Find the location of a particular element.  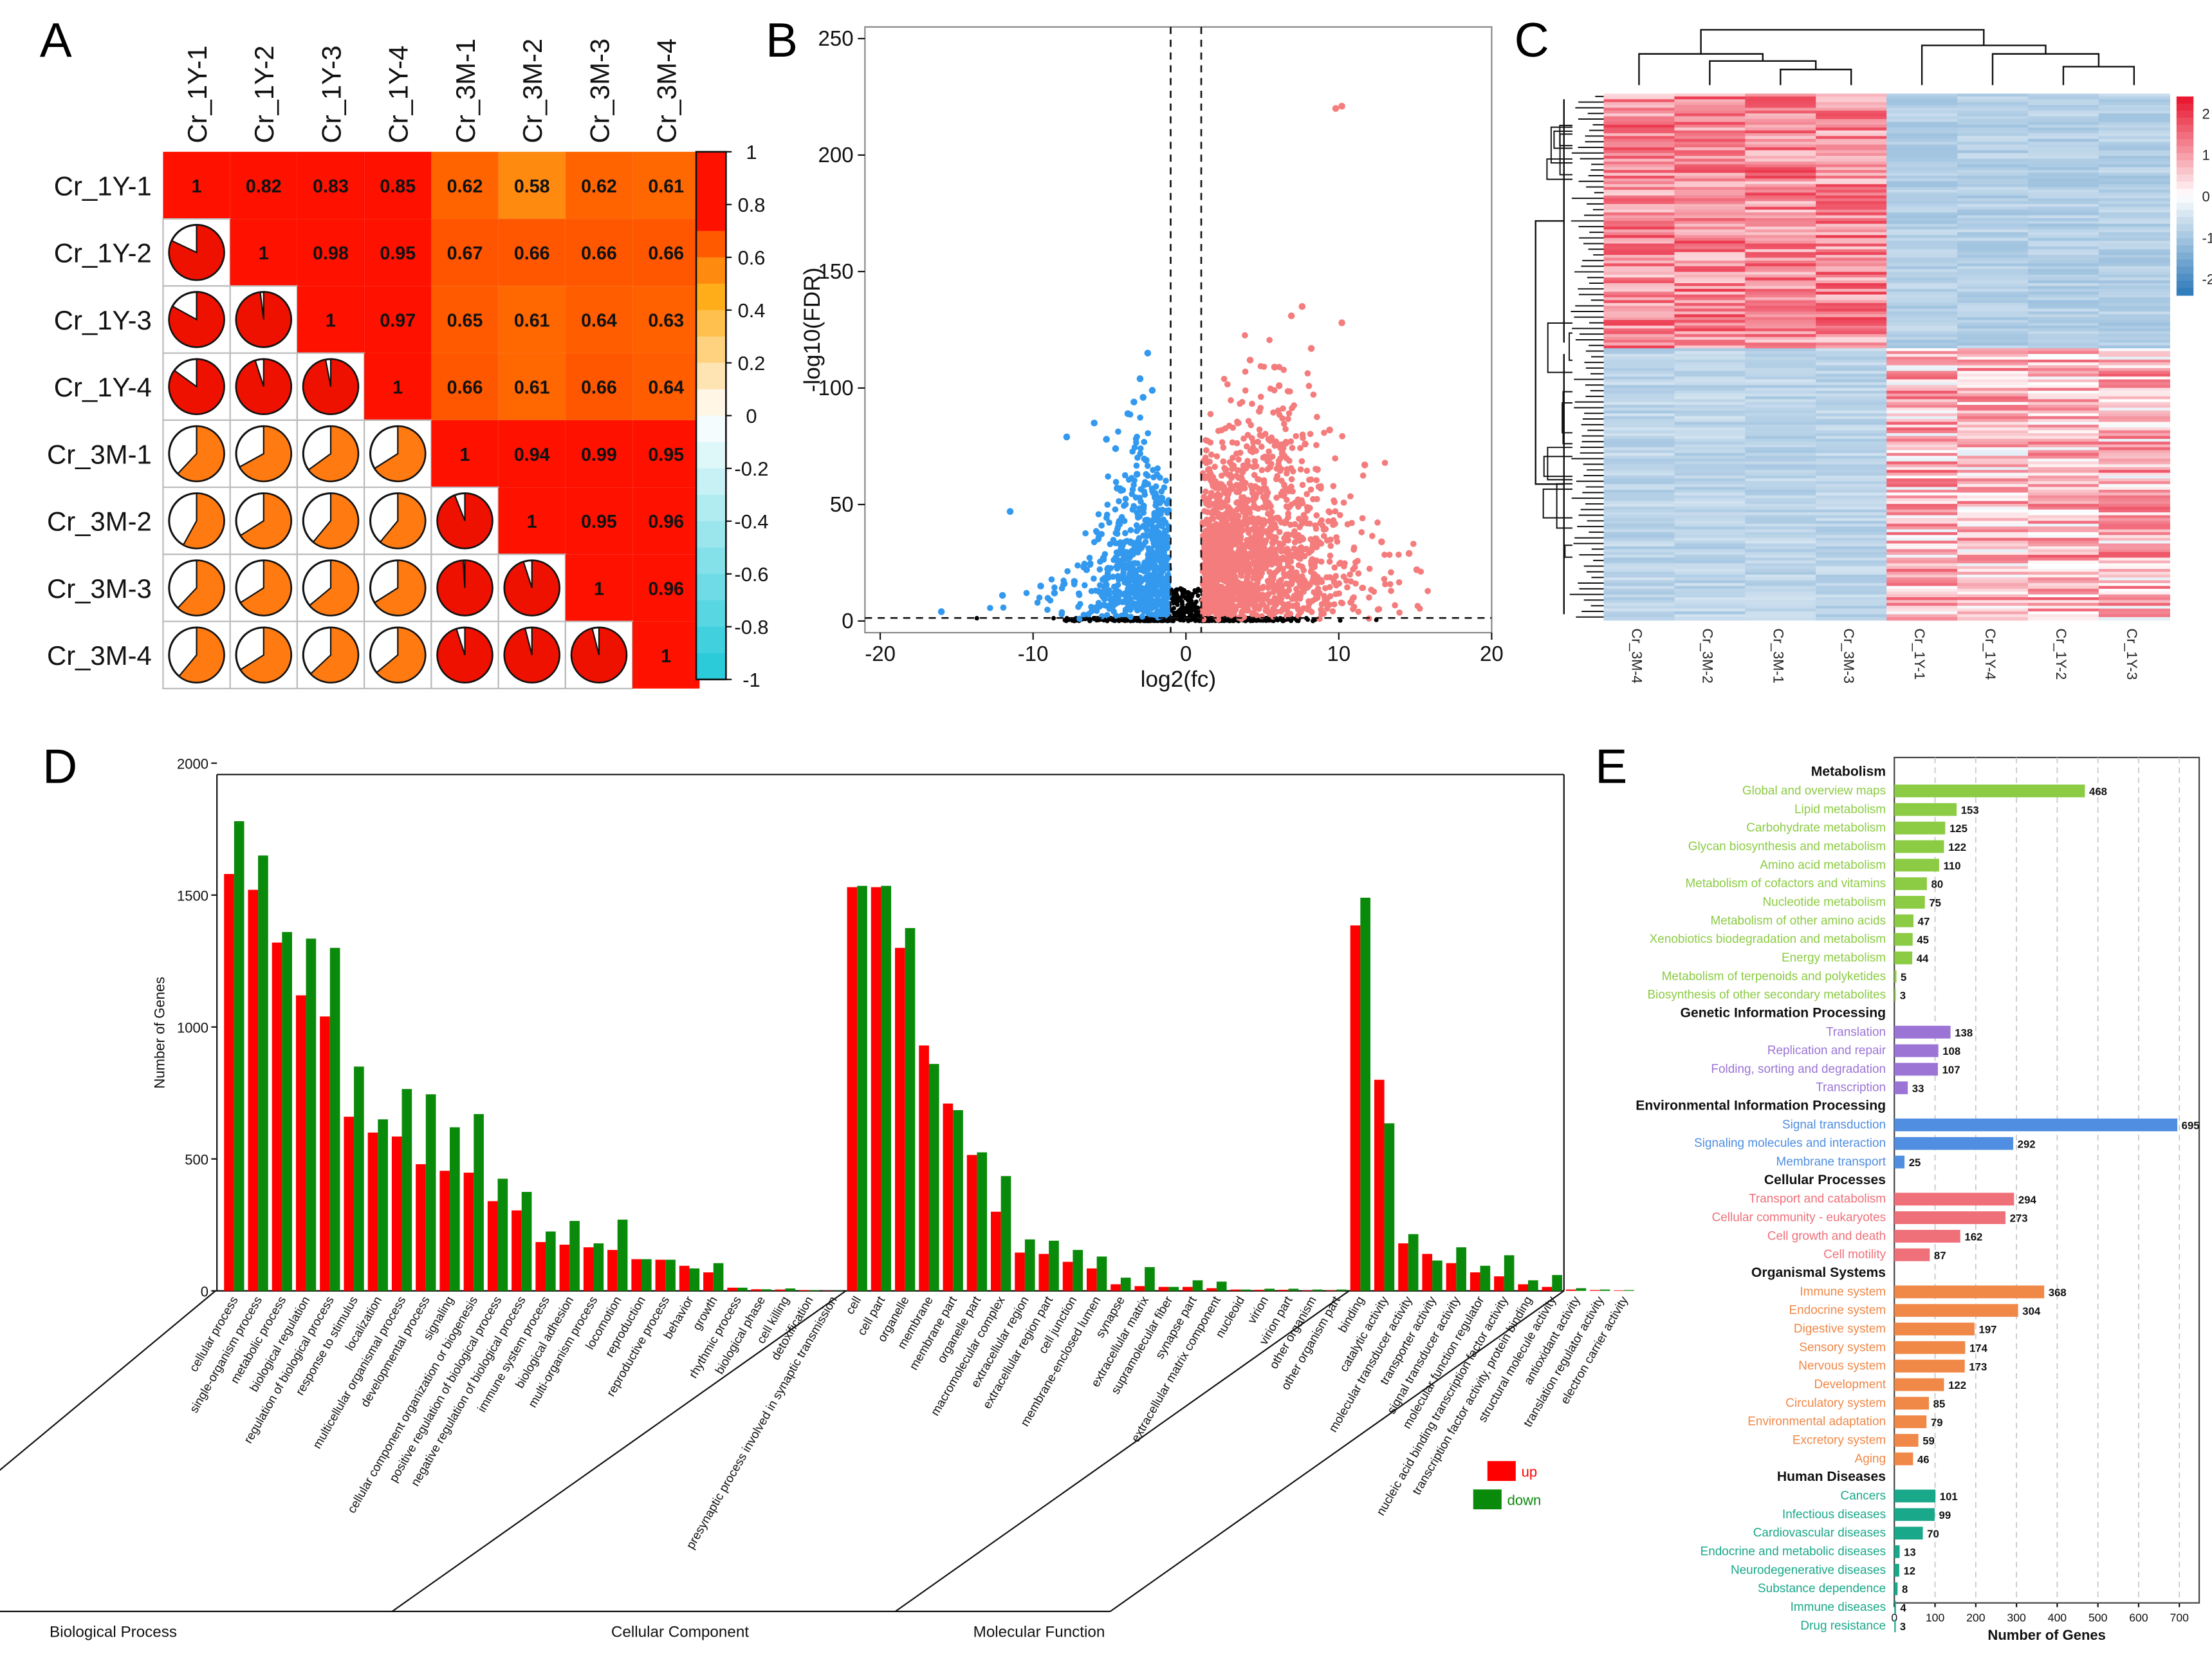

colorbar-tick-label: 0 is located at coordinates (751, 416).